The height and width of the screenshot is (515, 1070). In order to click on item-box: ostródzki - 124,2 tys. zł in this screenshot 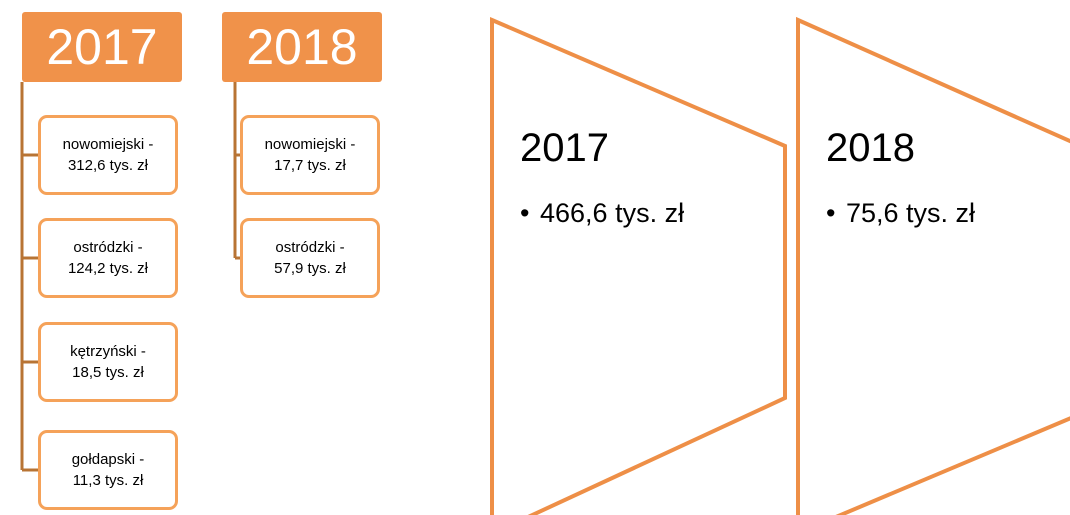, I will do `click(108, 258)`.